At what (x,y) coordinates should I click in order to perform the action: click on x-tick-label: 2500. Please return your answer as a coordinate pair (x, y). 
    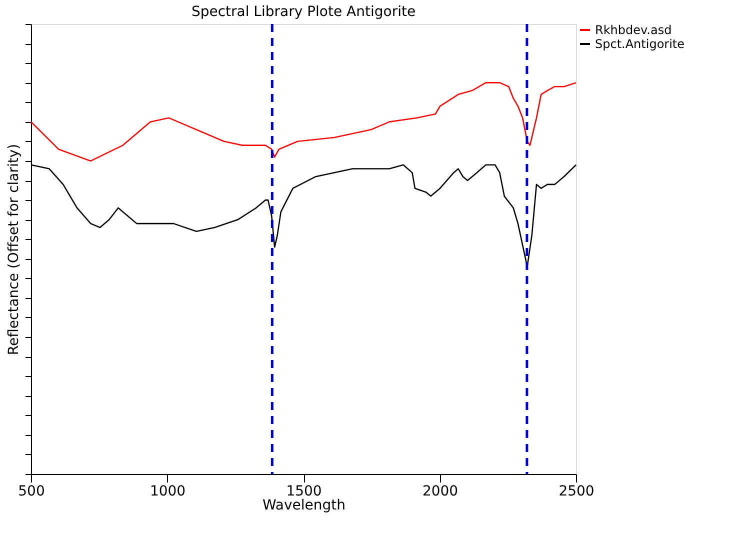
    Looking at the image, I should click on (576, 492).